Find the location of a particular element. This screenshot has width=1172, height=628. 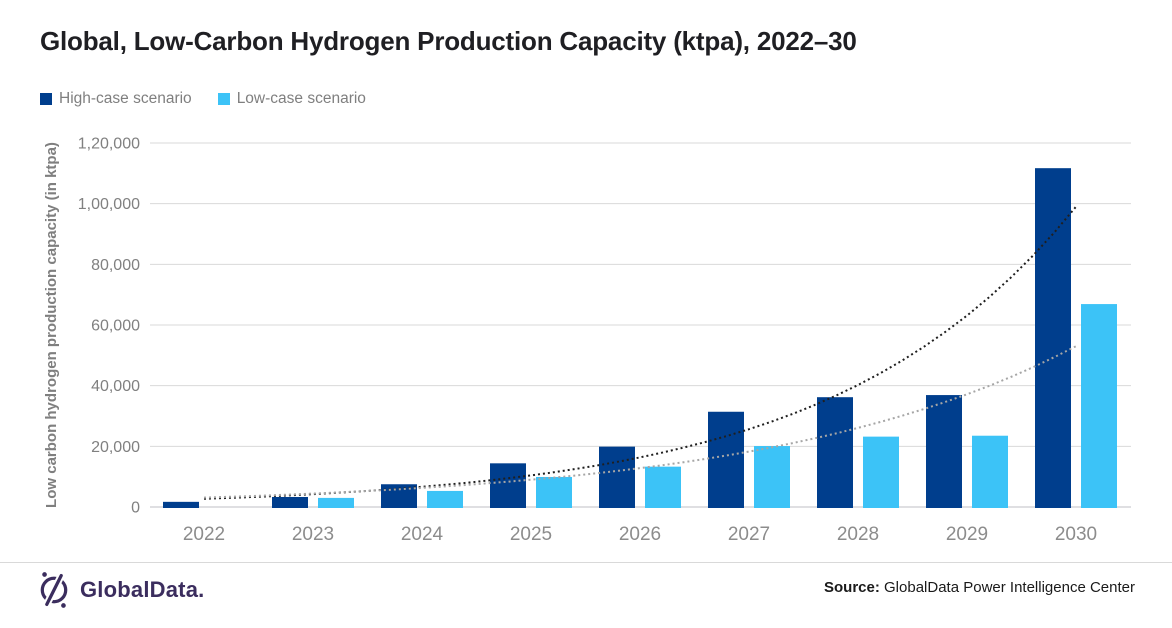

globaldata-logo: GlobalData. is located at coordinates (120, 590).